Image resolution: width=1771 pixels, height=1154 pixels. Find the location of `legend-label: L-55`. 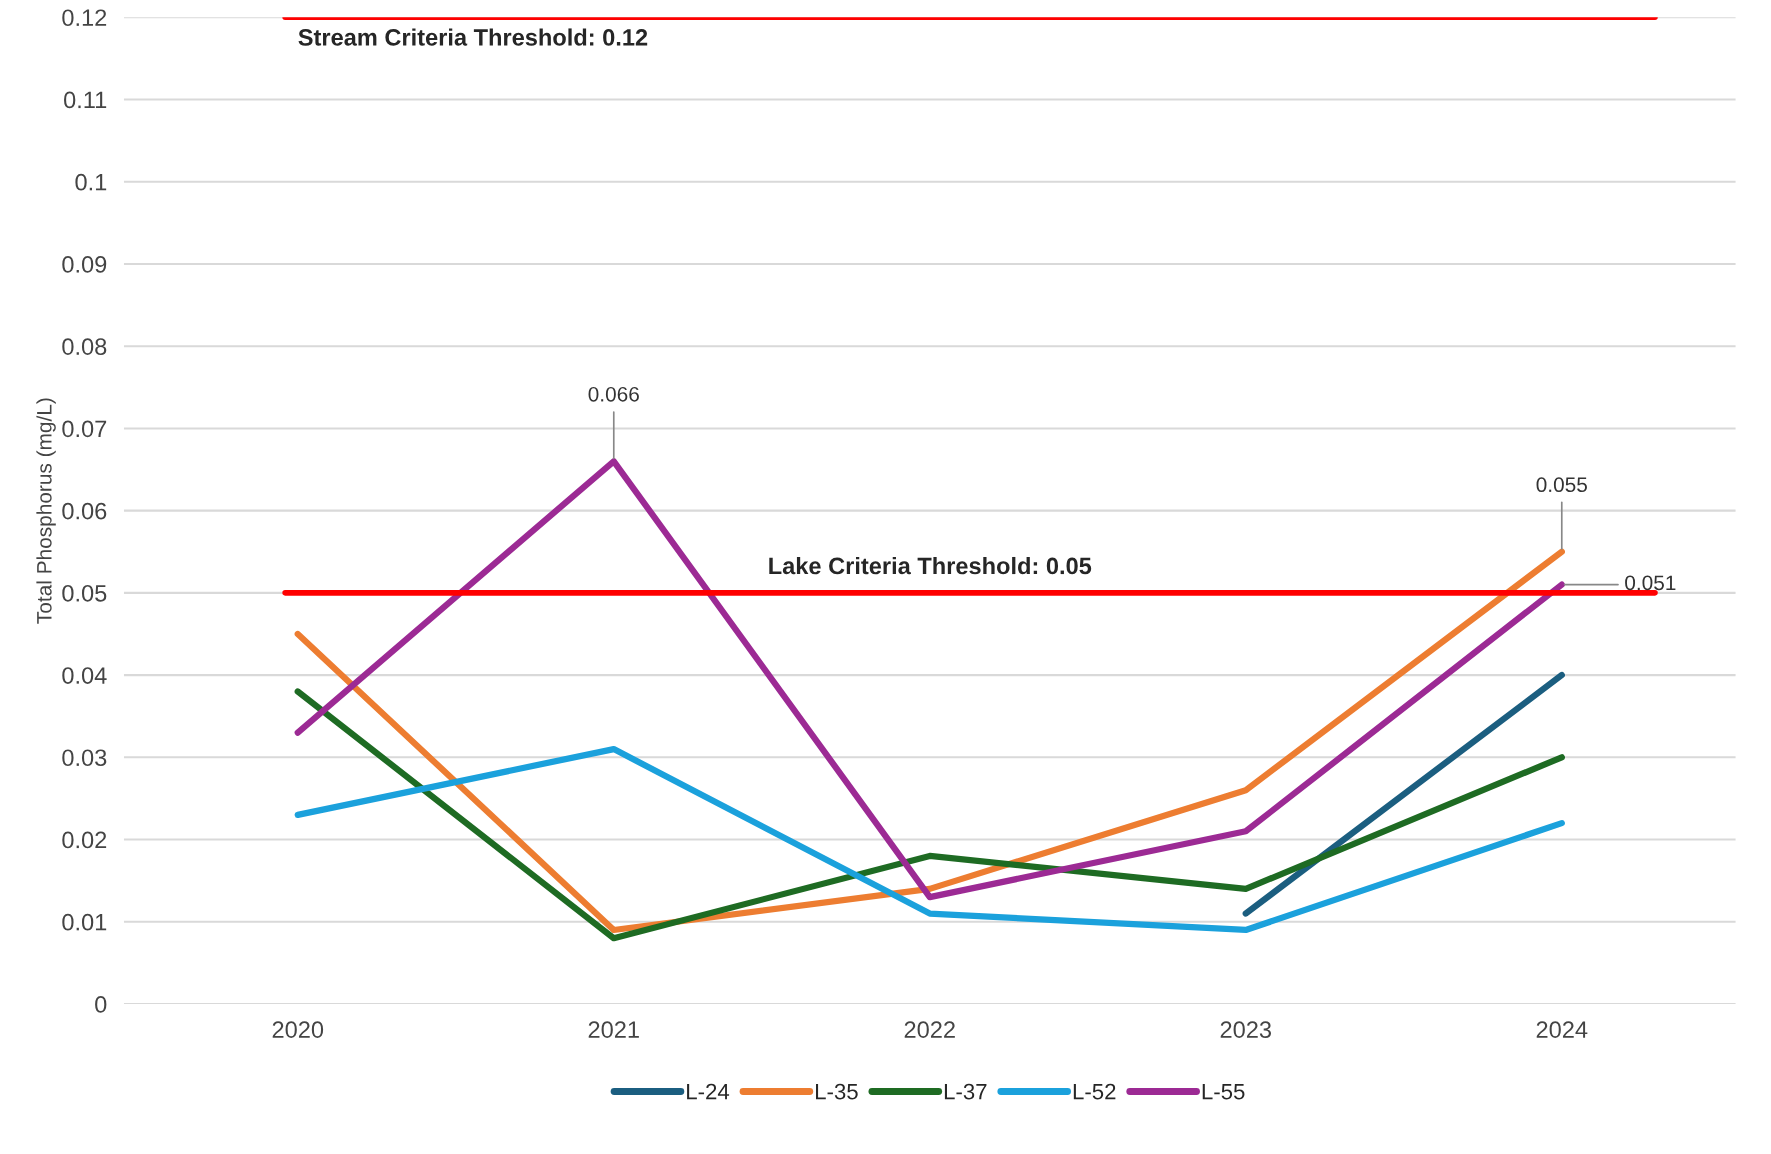

legend-label: L-55 is located at coordinates (1223, 1092).